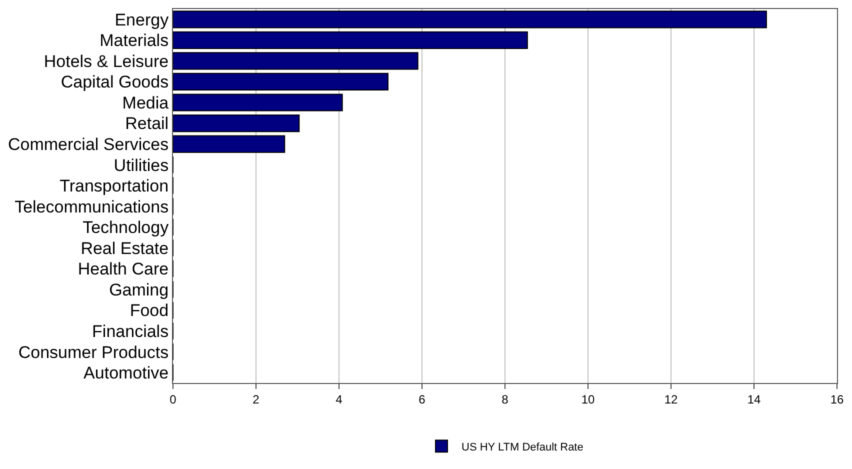 The width and height of the screenshot is (852, 469). Describe the element at coordinates (106, 61) in the screenshot. I see `y-tick-label: Hotels & Leisure` at that location.